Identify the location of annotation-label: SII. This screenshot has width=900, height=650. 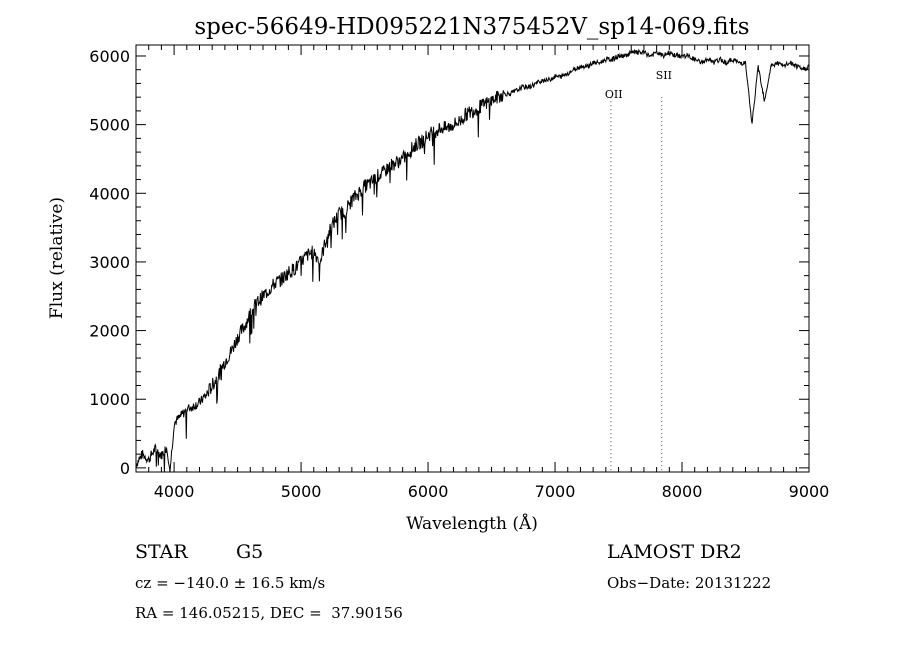
(664, 75).